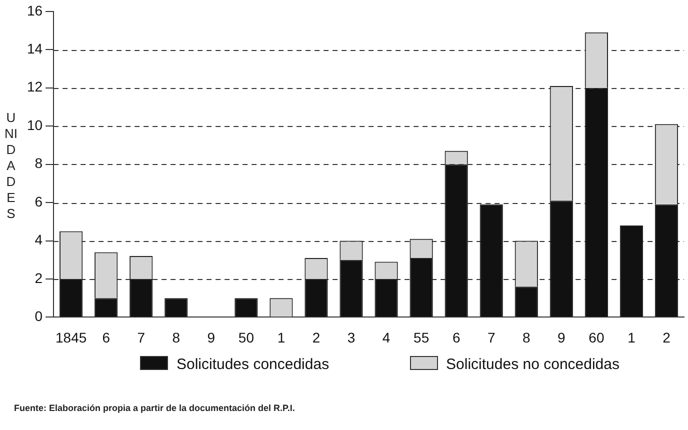 This screenshot has width=688, height=430. I want to click on x-tick-label: 55, so click(422, 337).